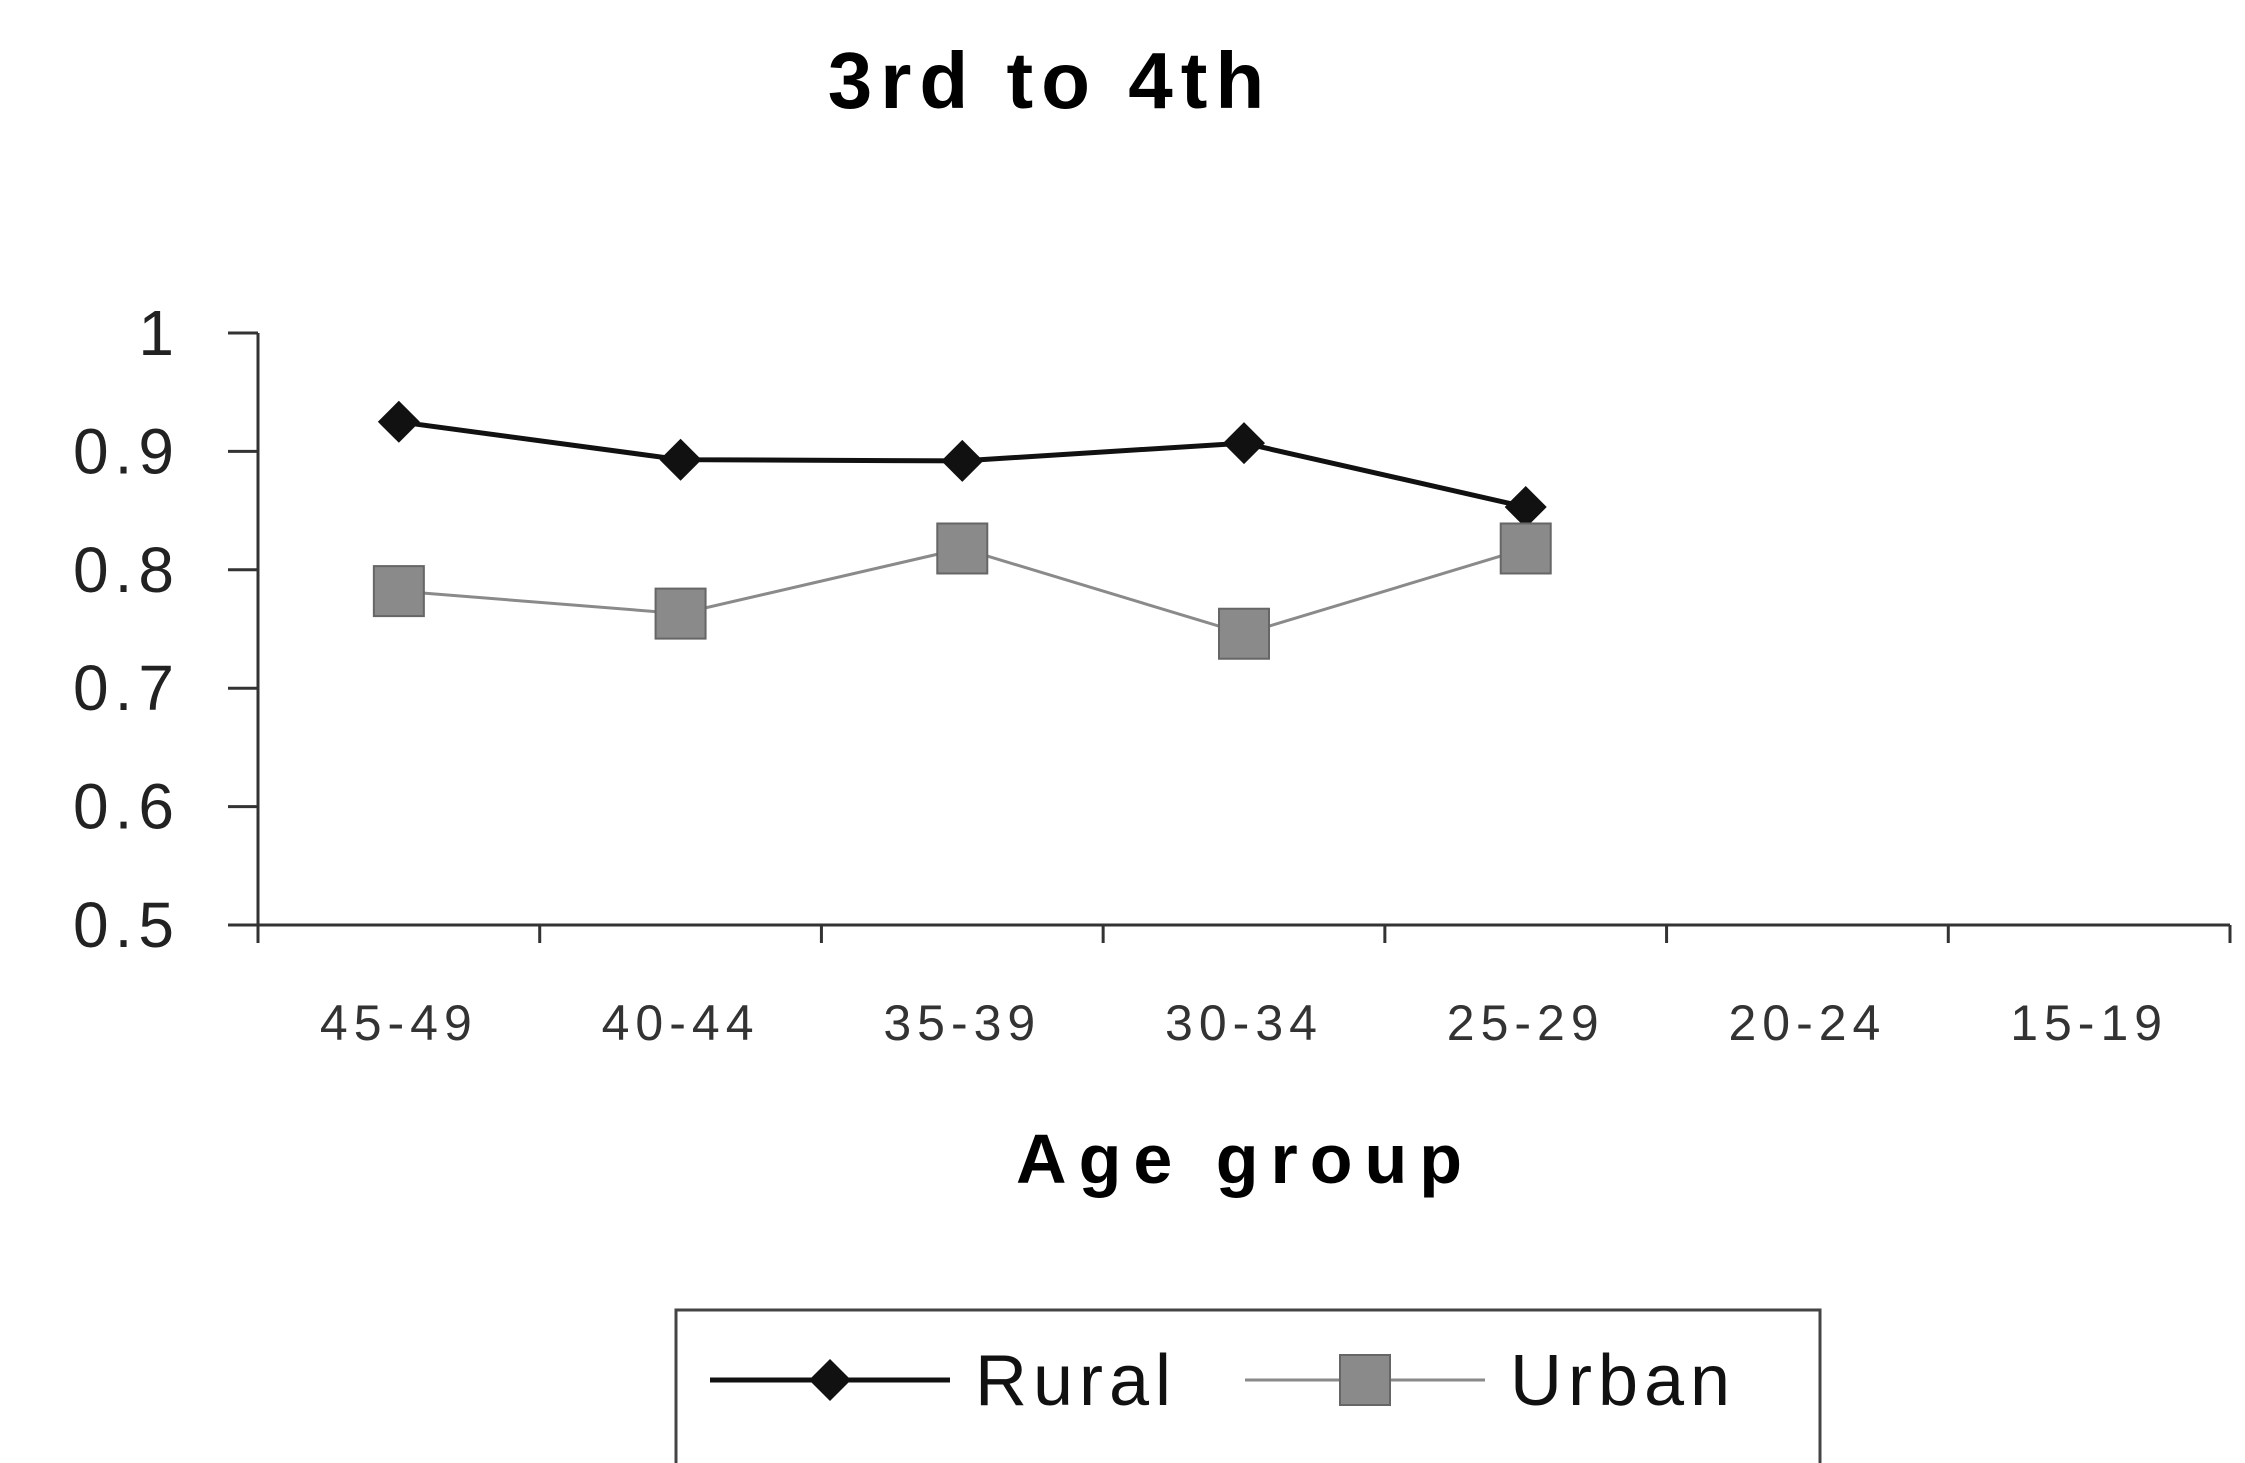 The image size is (2245, 1463). What do you see at coordinates (126, 688) in the screenshot?
I see `y-tick-label: 0.7` at bounding box center [126, 688].